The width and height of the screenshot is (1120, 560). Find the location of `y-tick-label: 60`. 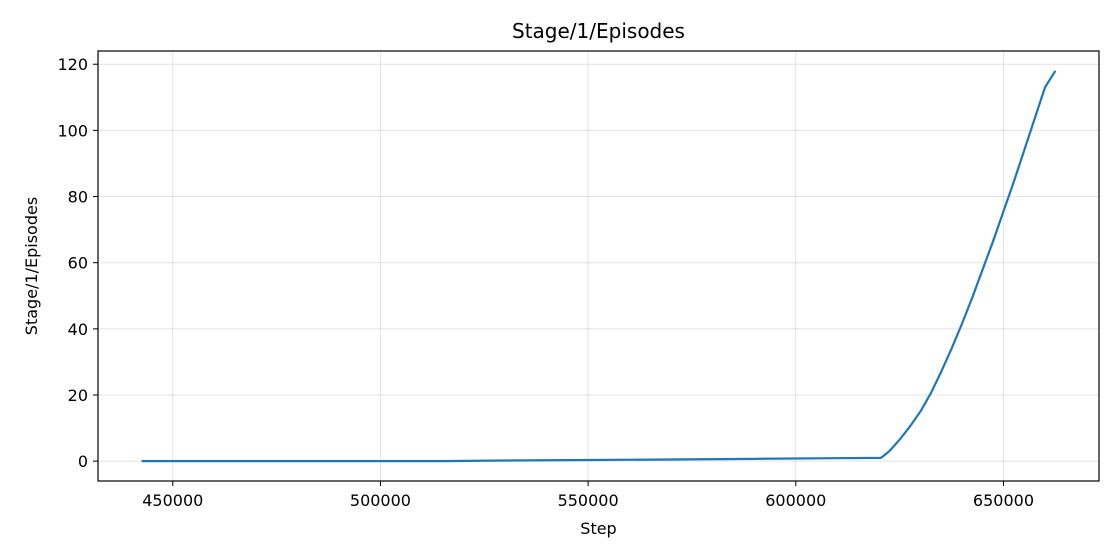

y-tick-label: 60 is located at coordinates (78, 263).